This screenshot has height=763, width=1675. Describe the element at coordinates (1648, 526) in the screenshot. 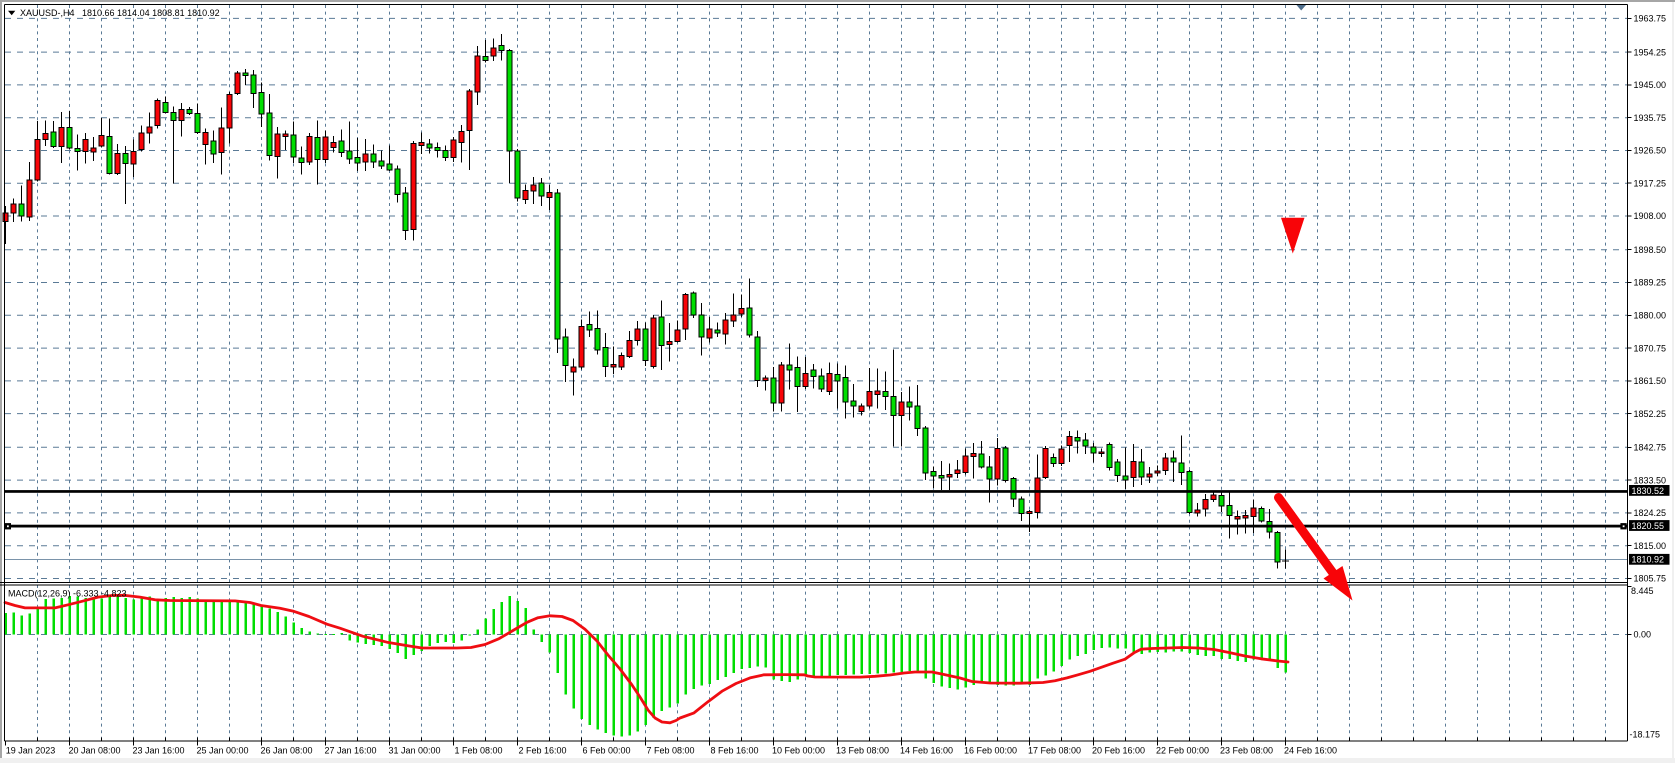

I see `svg-text: 1820.55` at that location.